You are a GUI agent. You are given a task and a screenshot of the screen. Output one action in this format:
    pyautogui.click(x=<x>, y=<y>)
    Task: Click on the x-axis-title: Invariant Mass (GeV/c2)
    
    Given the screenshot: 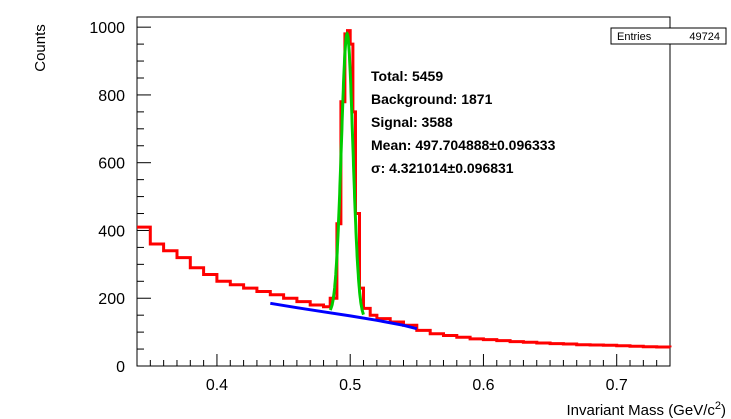 What is the action you would take?
    pyautogui.click(x=646, y=409)
    